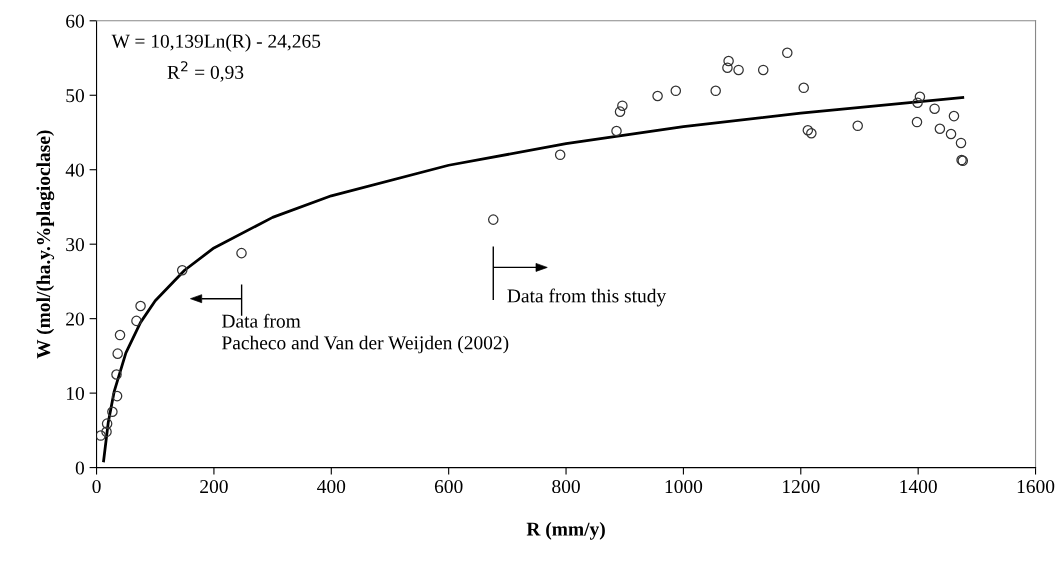 The height and width of the screenshot is (562, 1061). I want to click on annotation: Data from Pacheco and Van der Weijden (2002), so click(365, 333).